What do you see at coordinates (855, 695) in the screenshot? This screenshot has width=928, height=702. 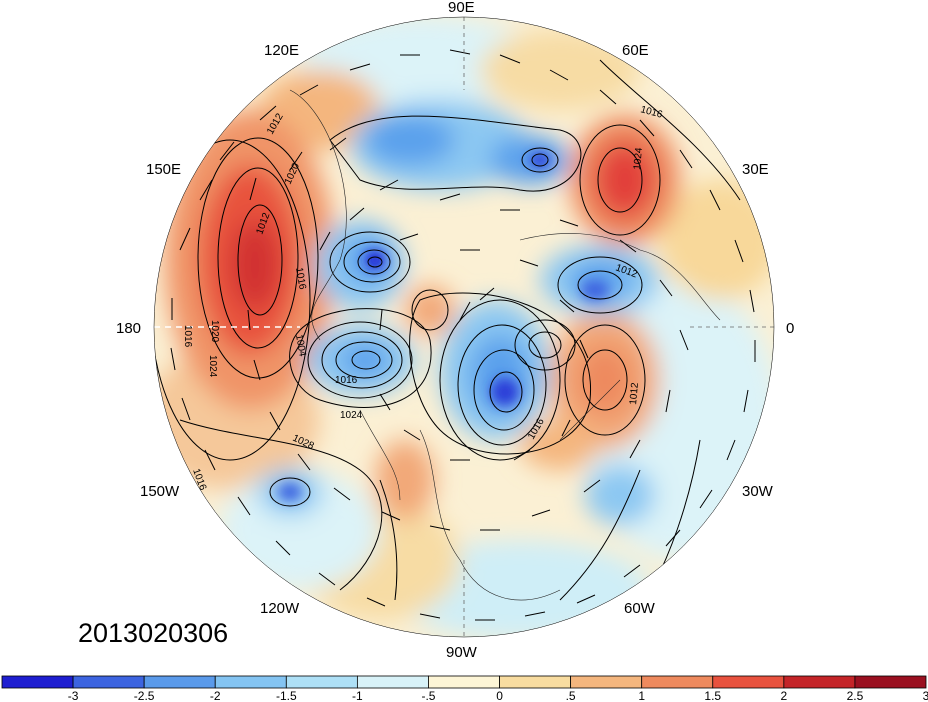 I see `colorbar-label: 2.5` at bounding box center [855, 695].